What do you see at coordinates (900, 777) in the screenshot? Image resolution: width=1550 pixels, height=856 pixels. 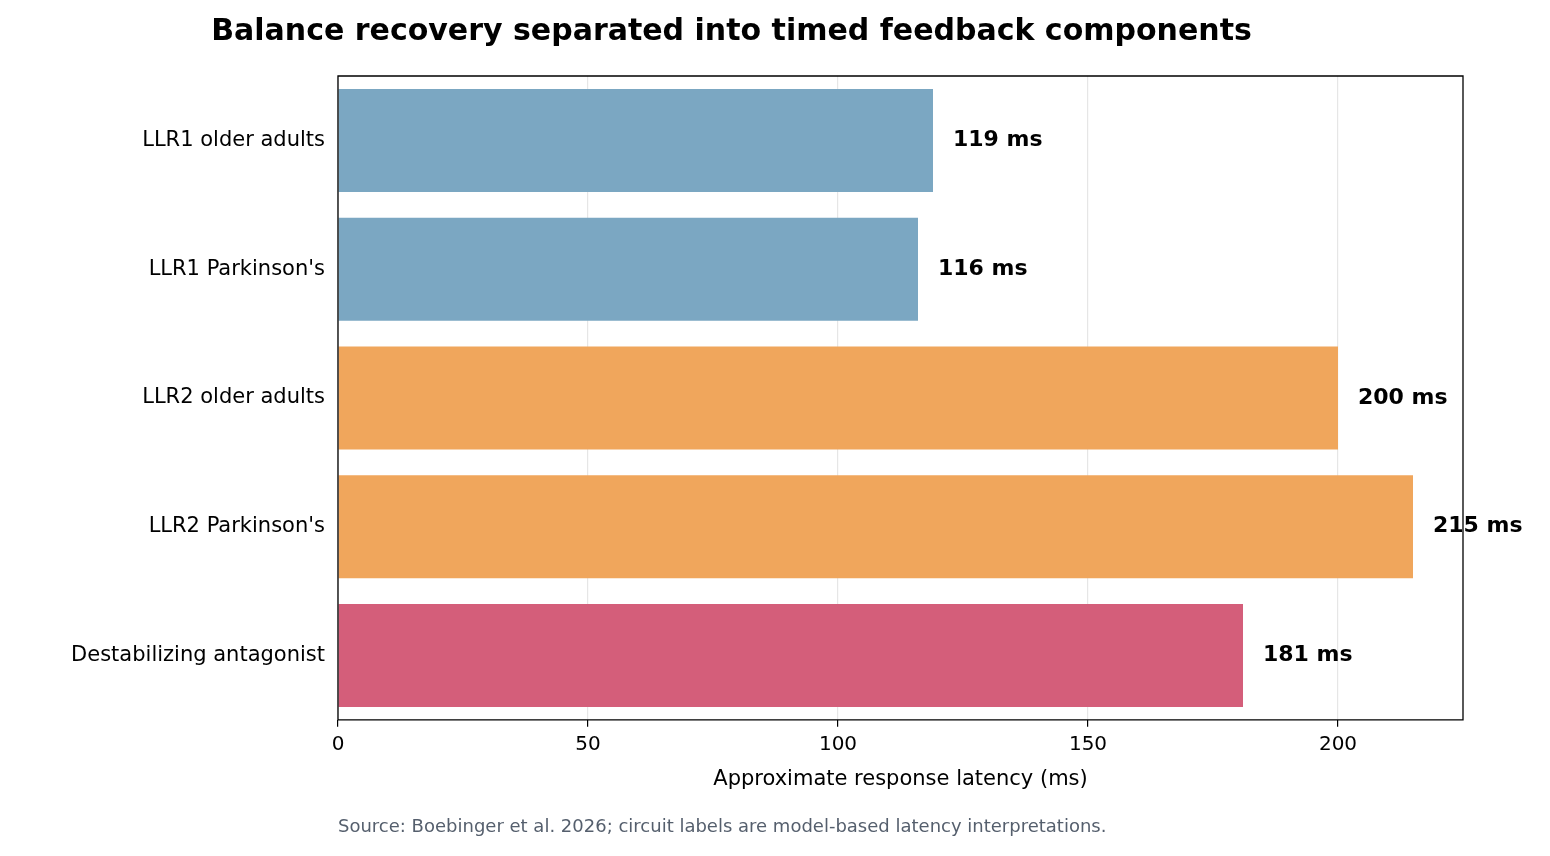 I see `x-axis-title: Approximate response latency (ms)` at bounding box center [900, 777].